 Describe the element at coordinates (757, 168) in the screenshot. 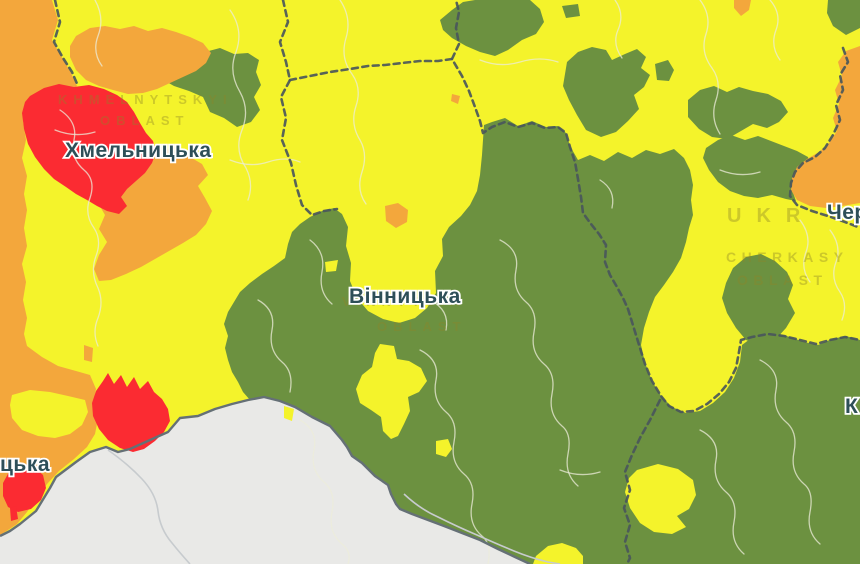

I see `region-green-east-upper` at that location.